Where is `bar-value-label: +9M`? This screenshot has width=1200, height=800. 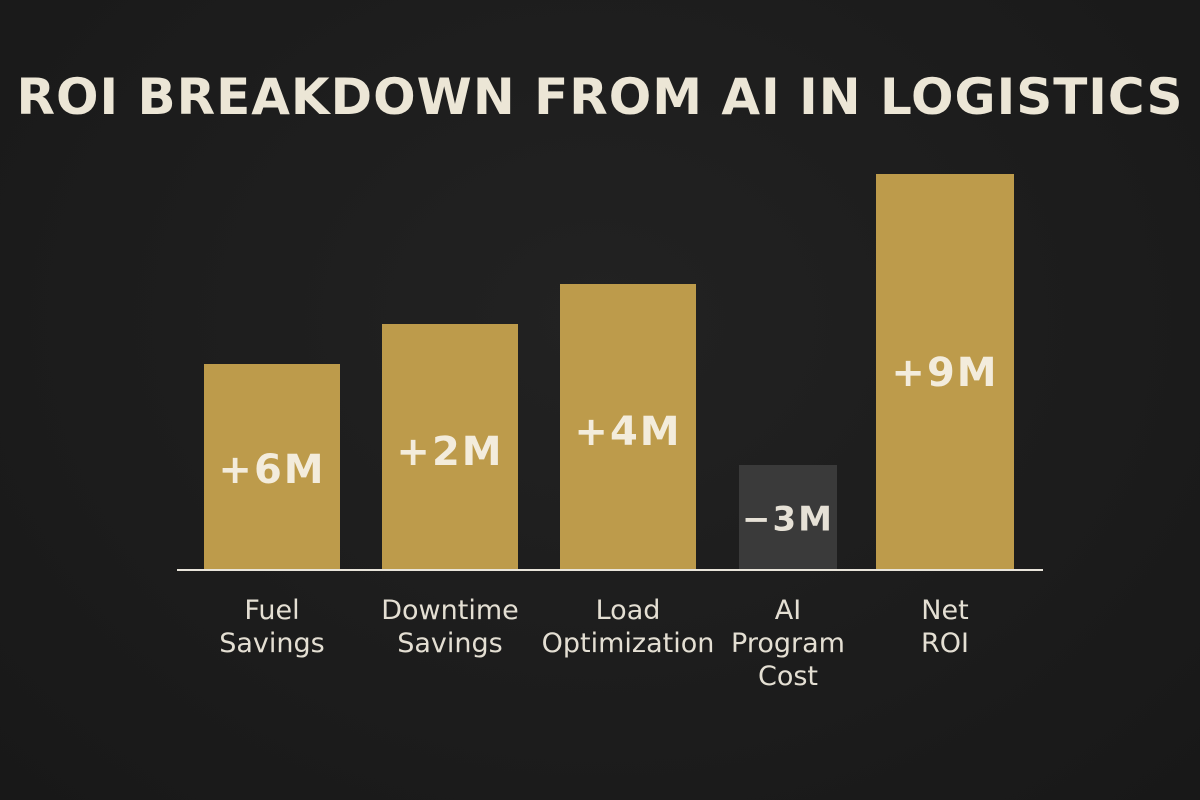 bar-value-label: +9M is located at coordinates (944, 373).